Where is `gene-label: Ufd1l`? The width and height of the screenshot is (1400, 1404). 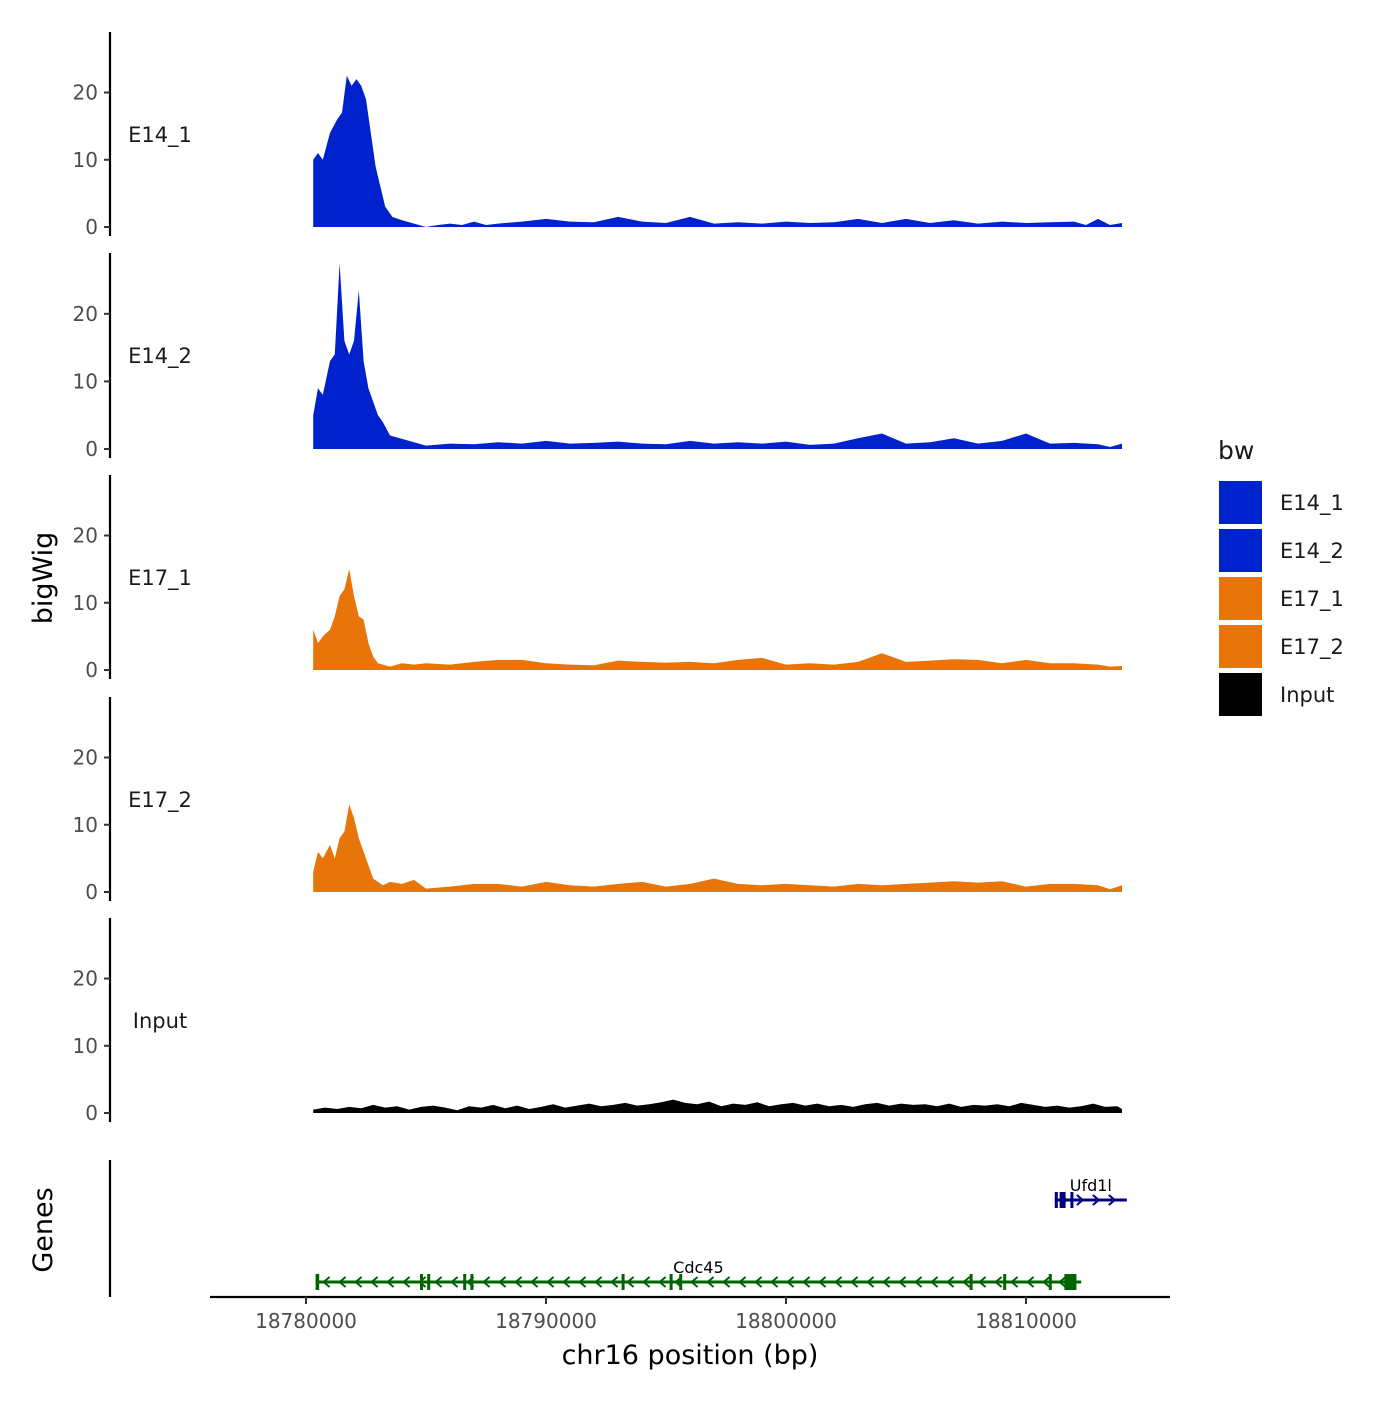 gene-label: Ufd1l is located at coordinates (1091, 1185).